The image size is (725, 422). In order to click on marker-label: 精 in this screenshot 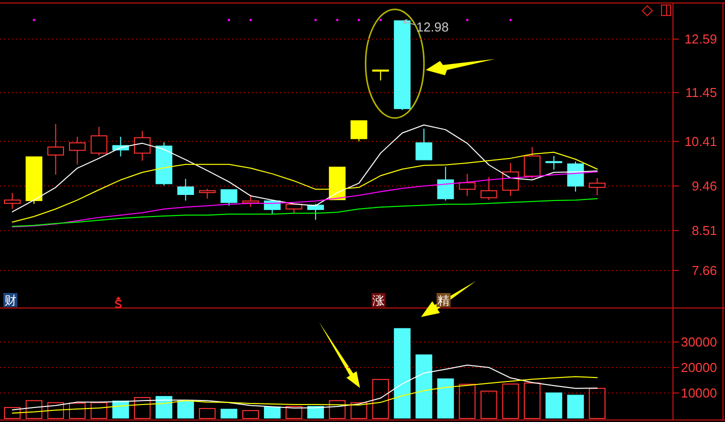, I will do `click(443, 300)`.